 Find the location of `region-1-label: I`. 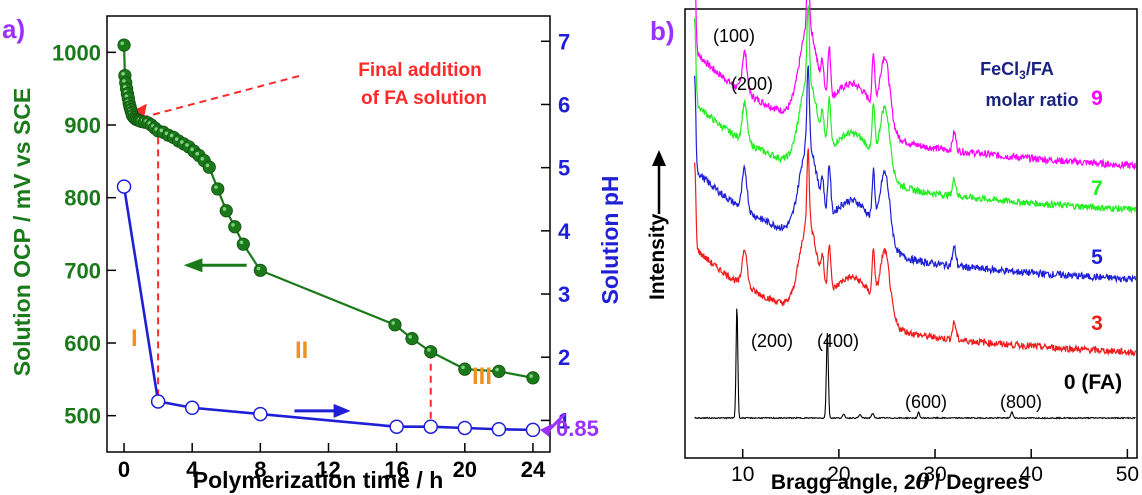

region-1-label: I is located at coordinates (134, 338).